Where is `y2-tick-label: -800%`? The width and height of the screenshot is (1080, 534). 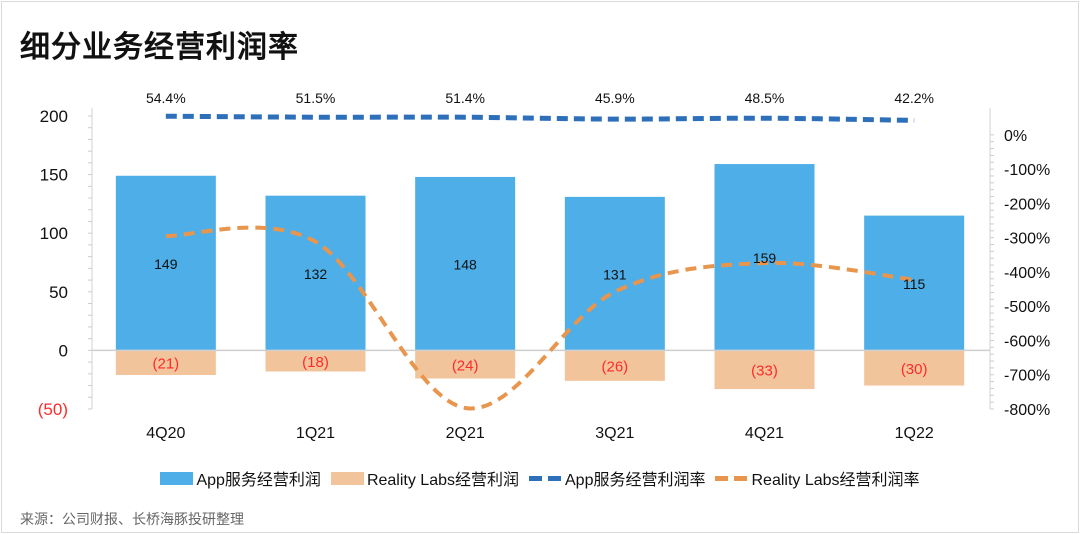 y2-tick-label: -800% is located at coordinates (1027, 410).